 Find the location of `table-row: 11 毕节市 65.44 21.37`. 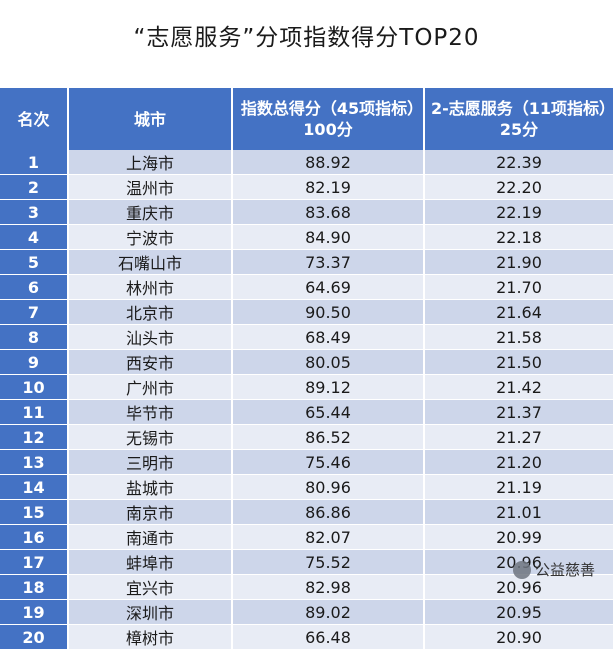

table-row: 11 毕节市 65.44 21.37 is located at coordinates (306, 412).